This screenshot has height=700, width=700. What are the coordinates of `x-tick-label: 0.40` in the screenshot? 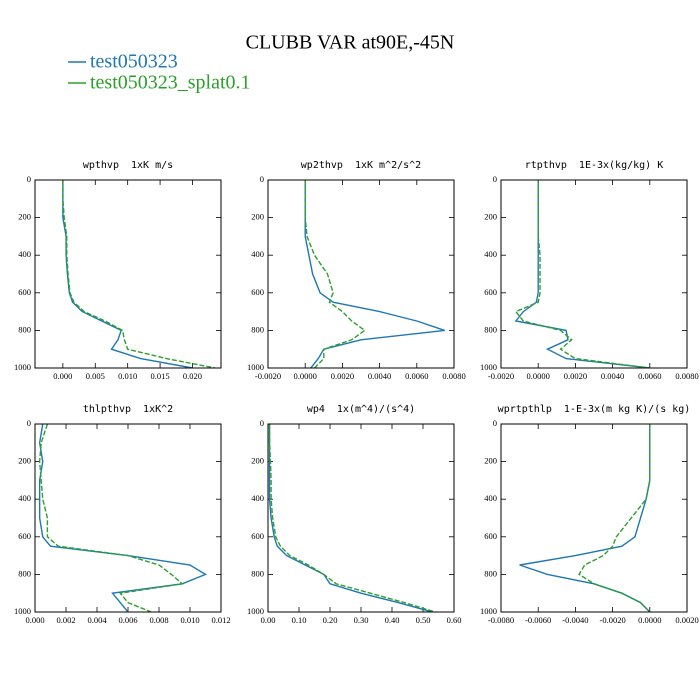 It's located at (392, 620).